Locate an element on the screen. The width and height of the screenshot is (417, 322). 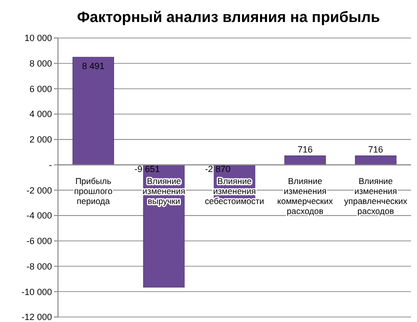
y-tick-label: 10 000 is located at coordinates (38, 38).